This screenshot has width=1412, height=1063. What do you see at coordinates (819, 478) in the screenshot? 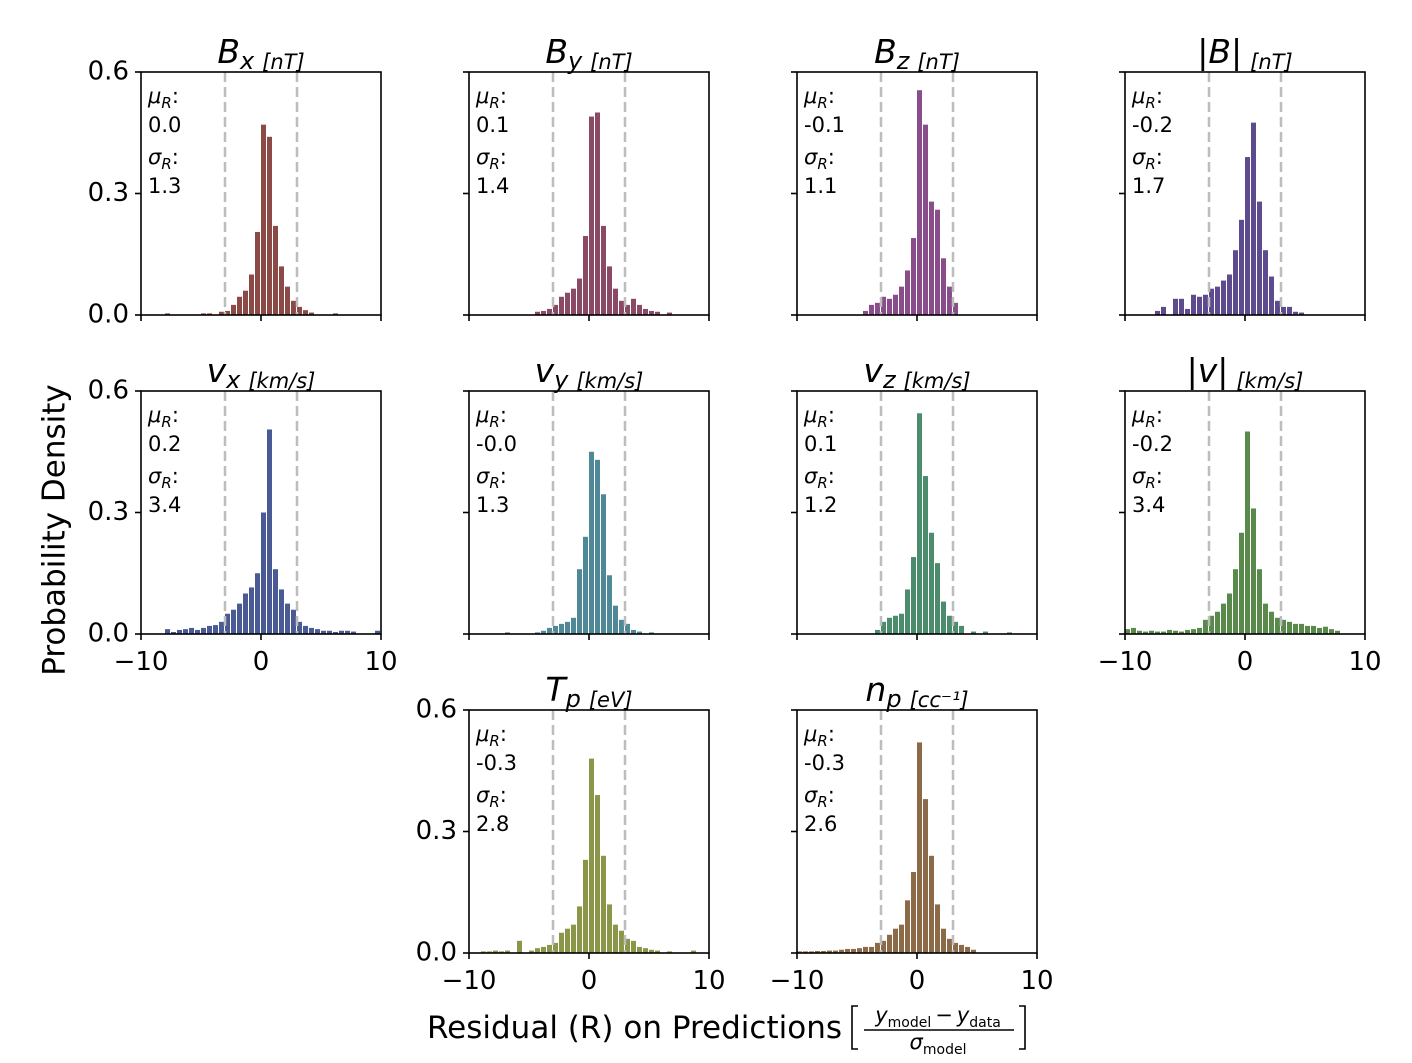
I see `sigma-label: σR:` at bounding box center [819, 478].